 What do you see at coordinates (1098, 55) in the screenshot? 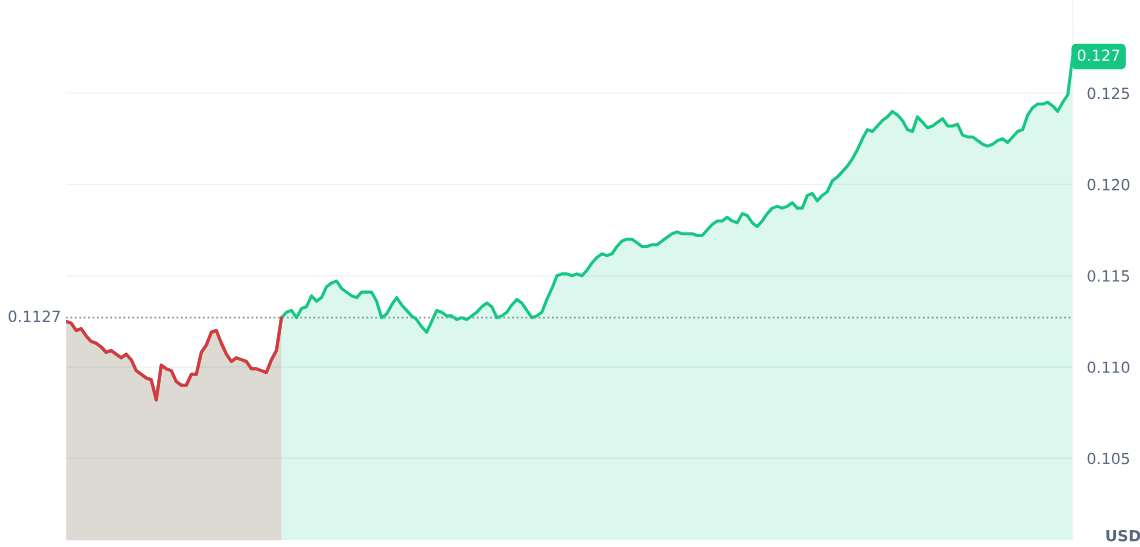
I see `text: 0.127` at bounding box center [1098, 55].